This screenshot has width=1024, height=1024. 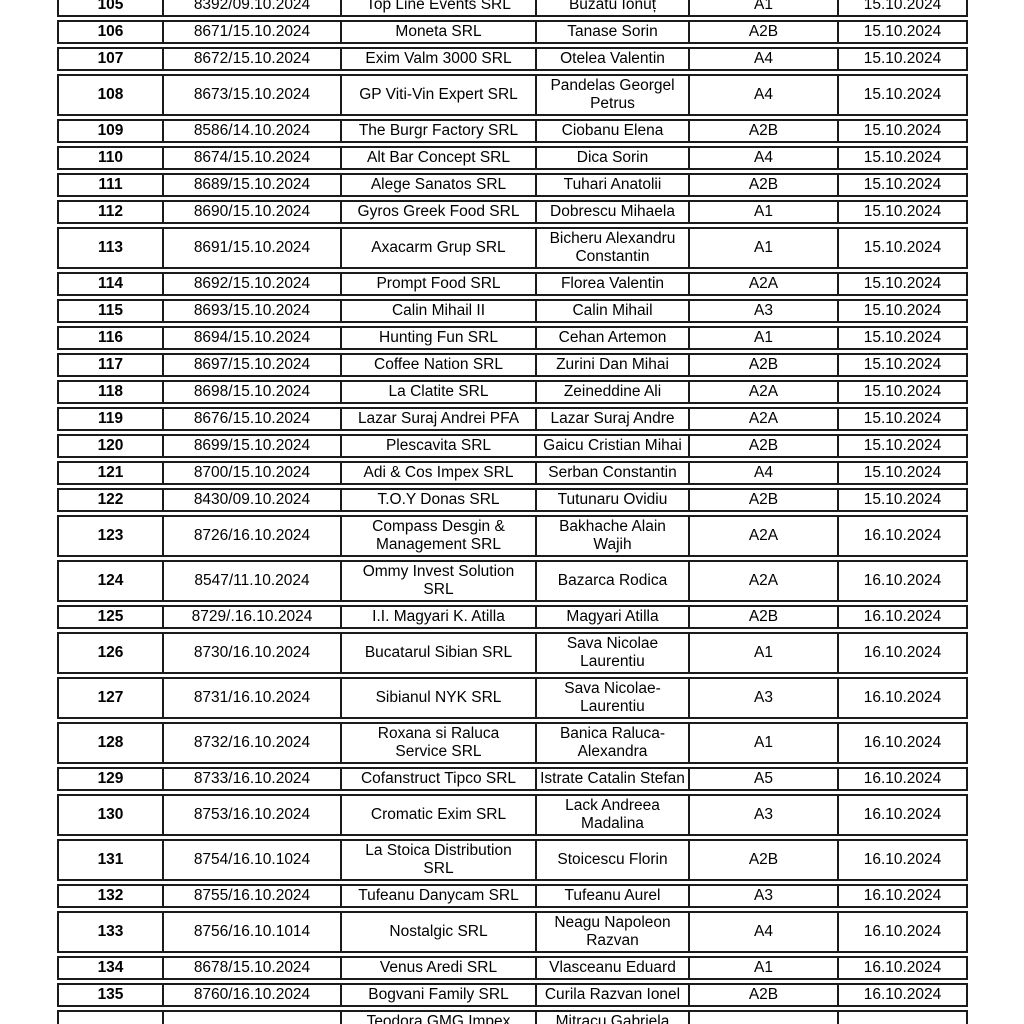 I want to click on cell-company-name: Lazar Suraj Andrei PFA, so click(x=437, y=419).